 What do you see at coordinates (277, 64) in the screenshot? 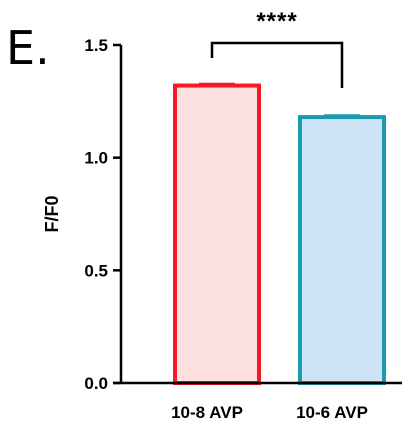
I see `significance-bracket` at bounding box center [277, 64].